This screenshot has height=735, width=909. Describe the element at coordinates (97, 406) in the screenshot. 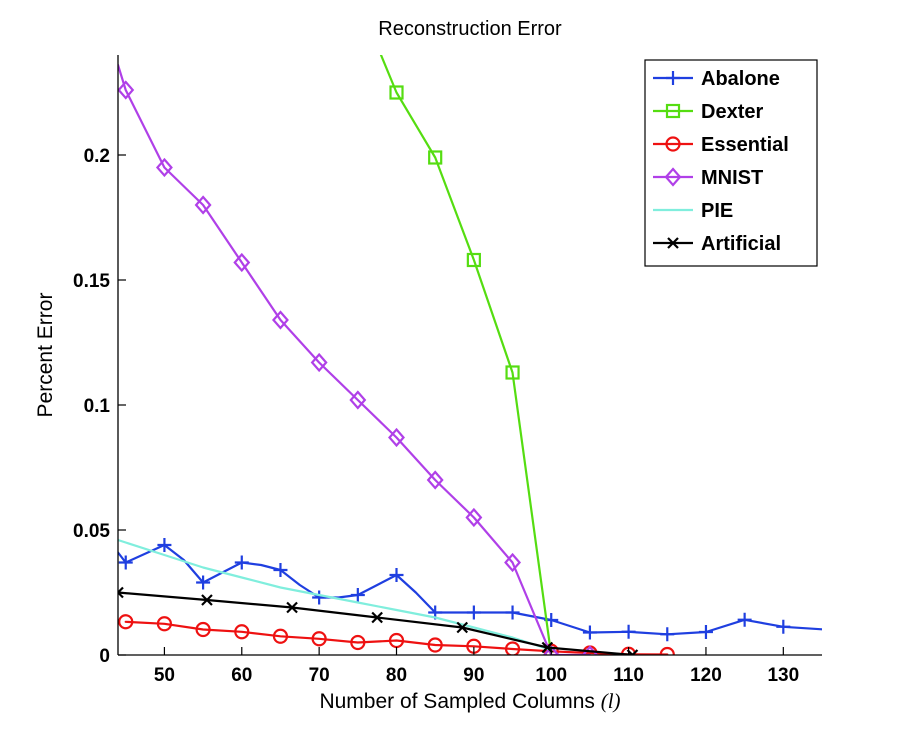

I see `y-tick-label: 0.1` at that location.